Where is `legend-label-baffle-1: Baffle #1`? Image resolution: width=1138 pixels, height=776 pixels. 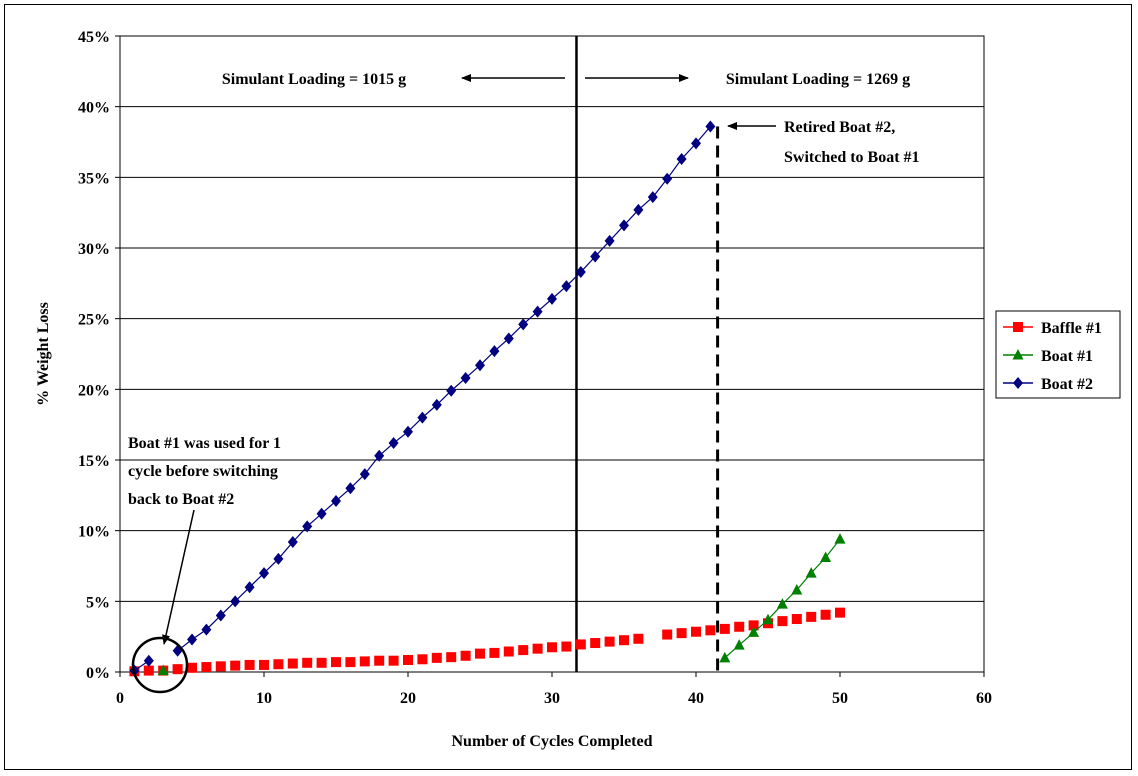 legend-label-baffle-1: Baffle #1 is located at coordinates (1071, 328).